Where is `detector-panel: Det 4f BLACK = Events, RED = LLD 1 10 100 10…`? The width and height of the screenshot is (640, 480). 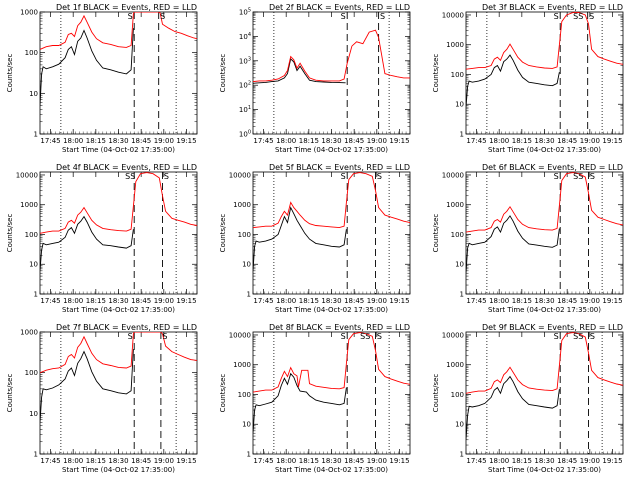 detector-panel: Det 4f BLACK = Events, RED = LLD 1 10 100 10… is located at coordinates (102, 238).